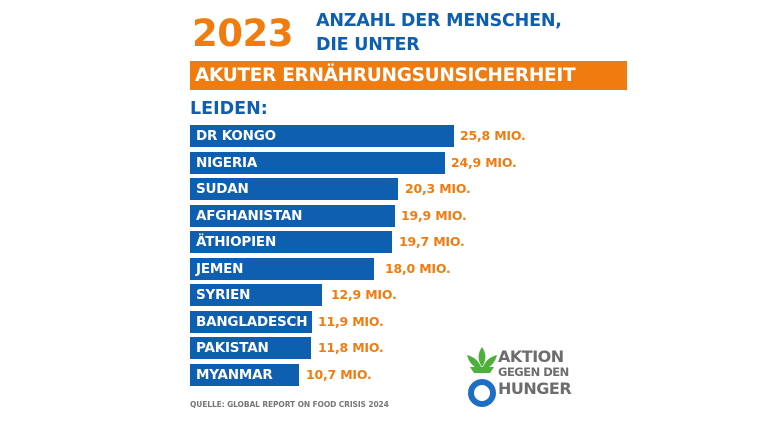 Image resolution: width=770 pixels, height=433 pixels. Describe the element at coordinates (317, 163) in the screenshot. I see `bar: NIGERIA` at that location.